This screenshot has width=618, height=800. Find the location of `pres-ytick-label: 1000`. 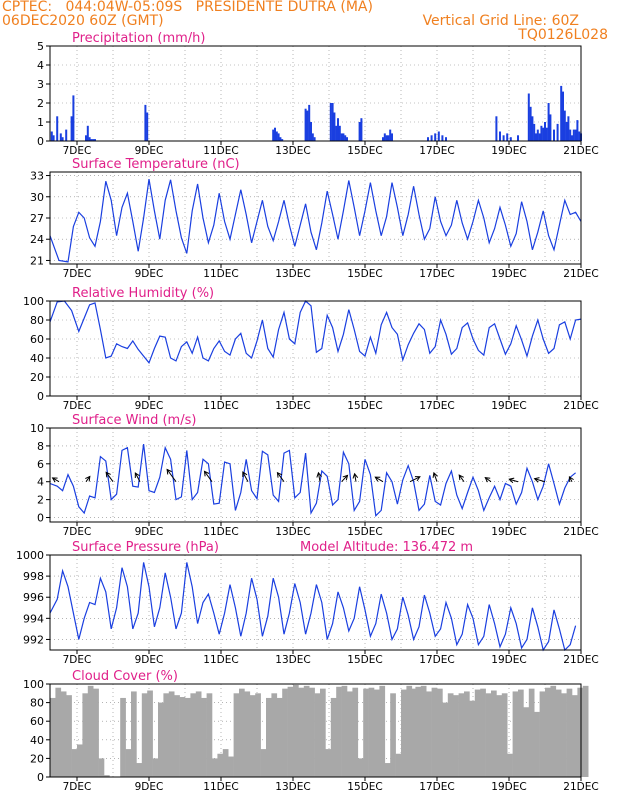

pres-ytick-label: 1000 is located at coordinates (30, 555).